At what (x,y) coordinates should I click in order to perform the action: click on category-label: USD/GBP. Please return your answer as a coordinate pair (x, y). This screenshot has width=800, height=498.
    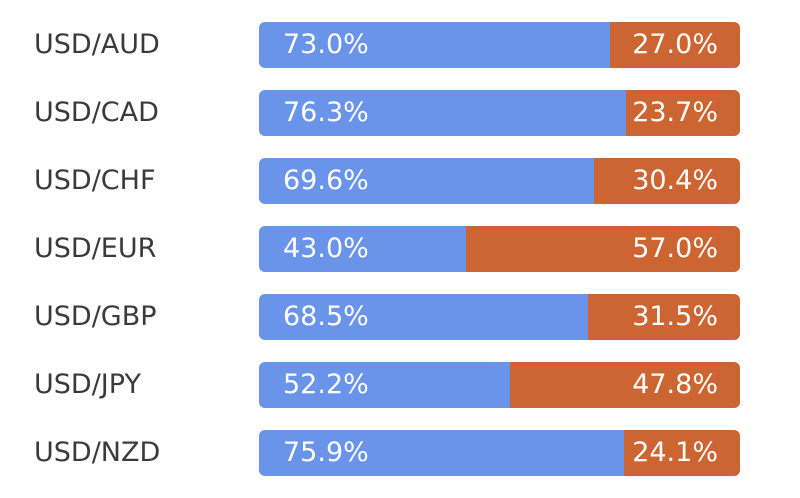
    Looking at the image, I should click on (95, 316).